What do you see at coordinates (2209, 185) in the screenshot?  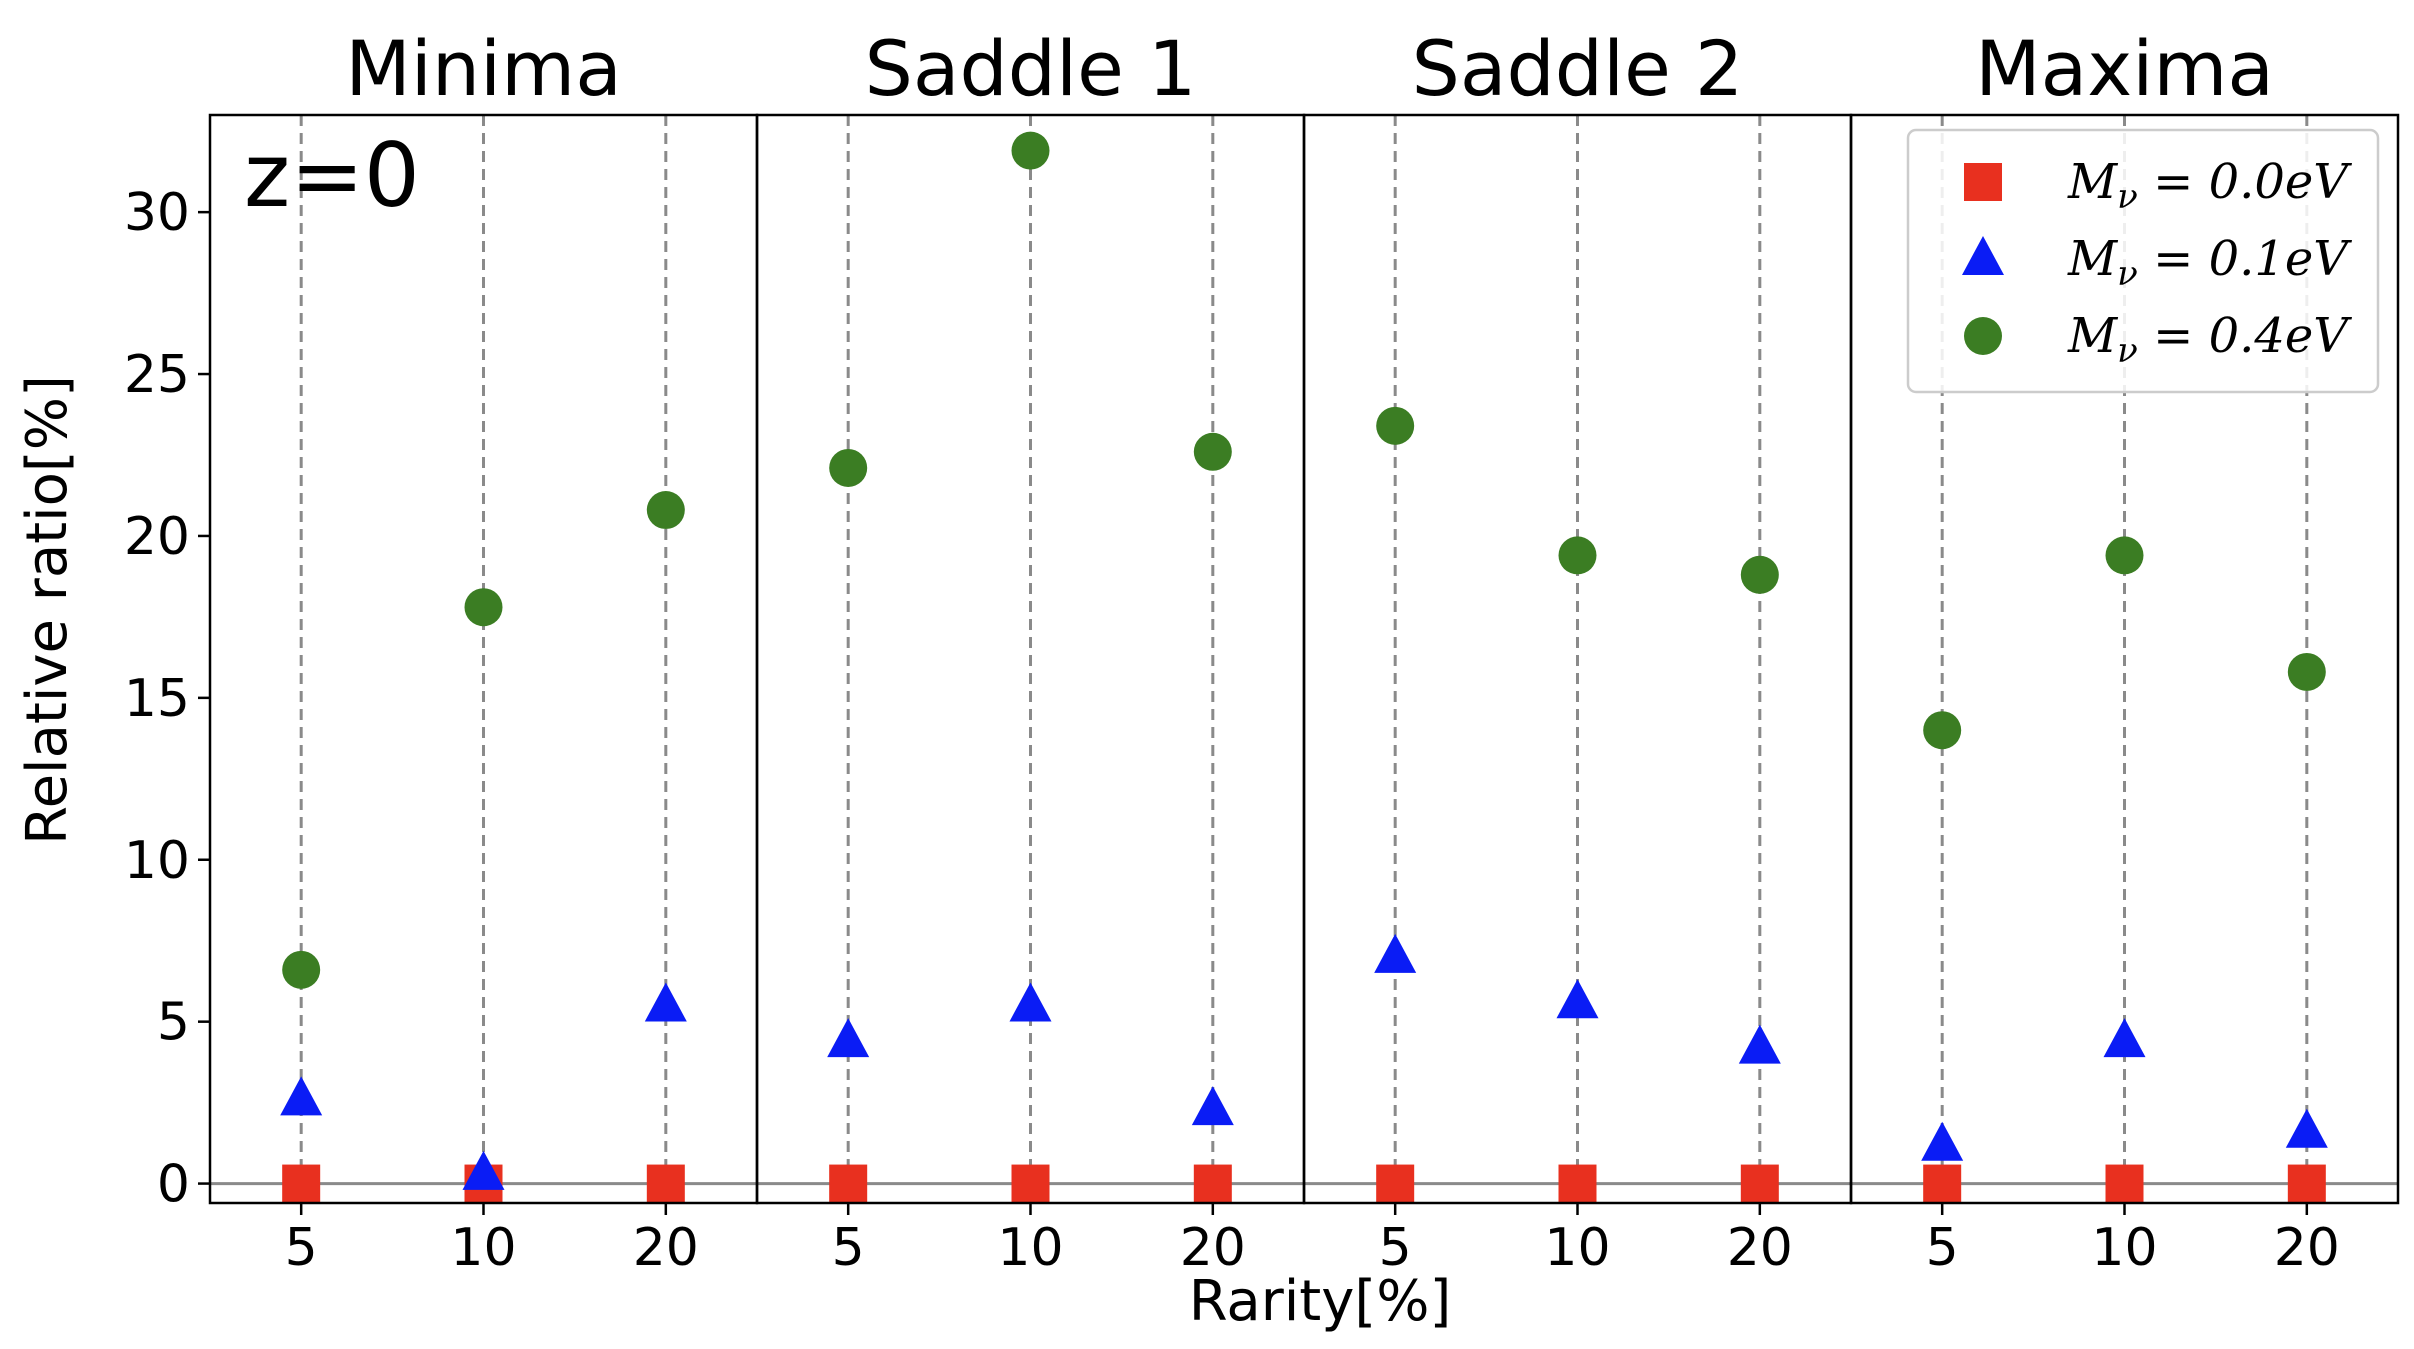 I see `legend-label: Mν = 0.0eV` at bounding box center [2209, 185].